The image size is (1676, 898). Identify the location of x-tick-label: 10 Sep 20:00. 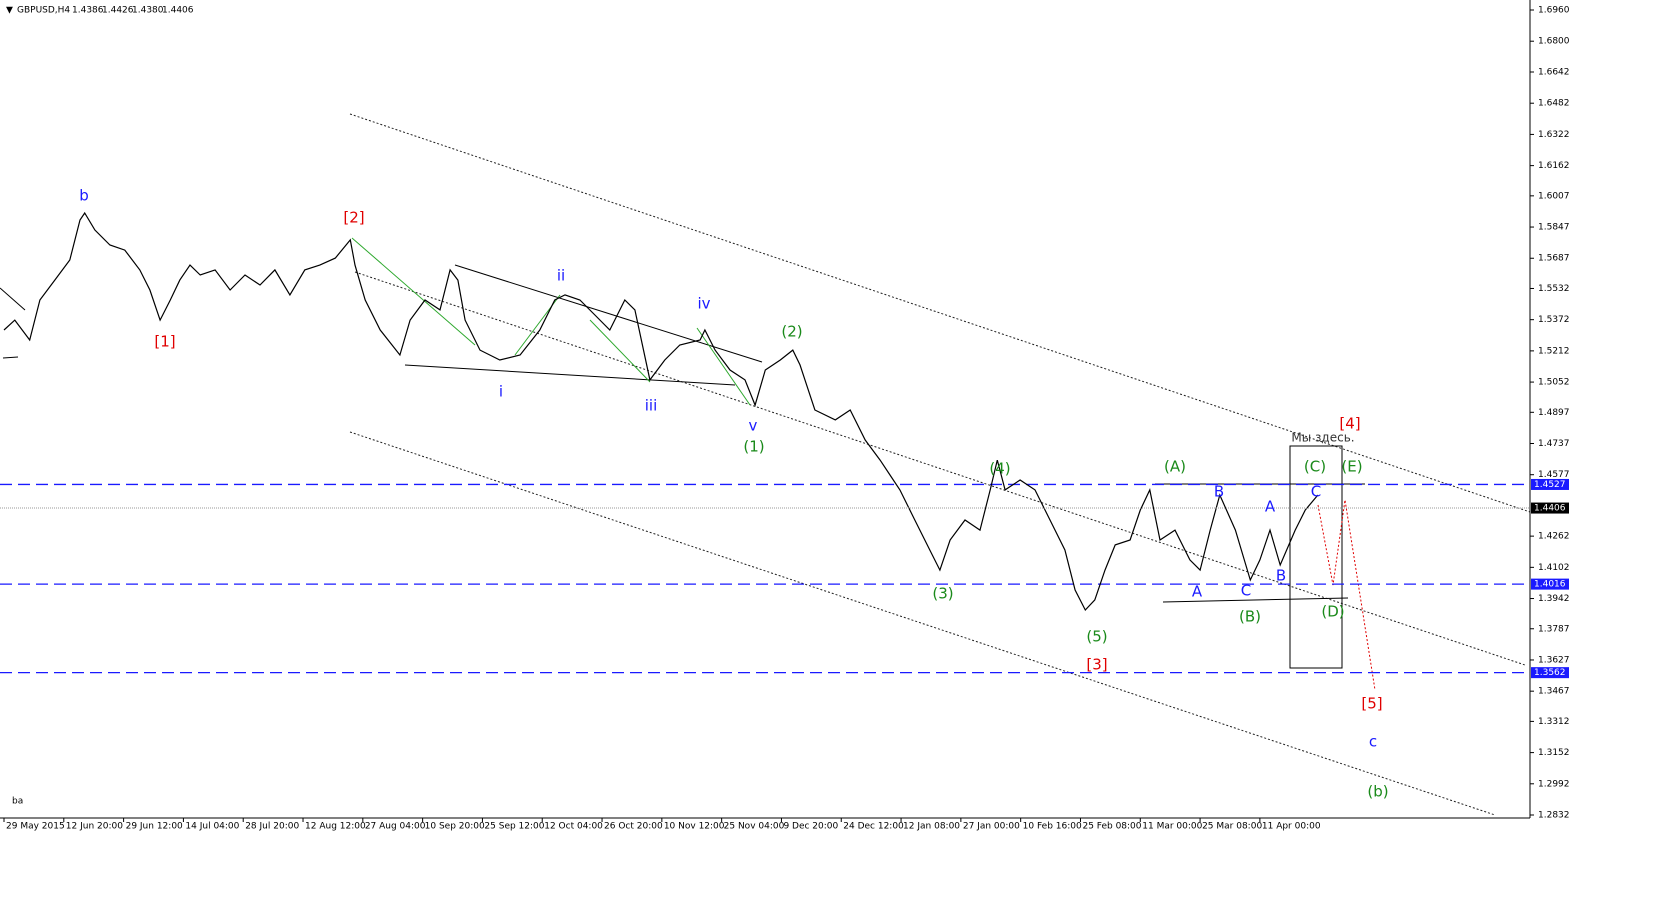
(455, 827).